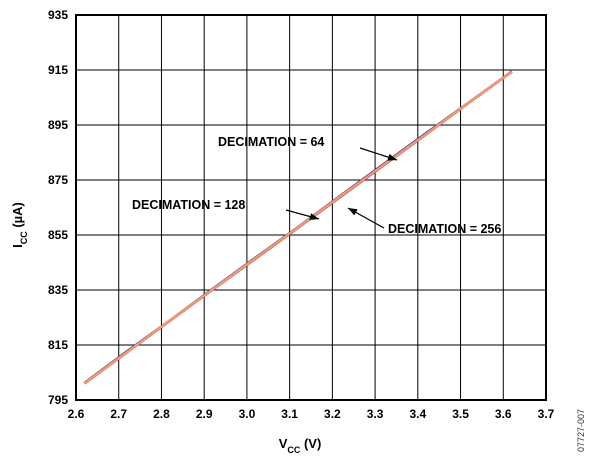 This screenshot has width=590, height=456. What do you see at coordinates (58, 235) in the screenshot?
I see `y-tick-label: 855` at bounding box center [58, 235].